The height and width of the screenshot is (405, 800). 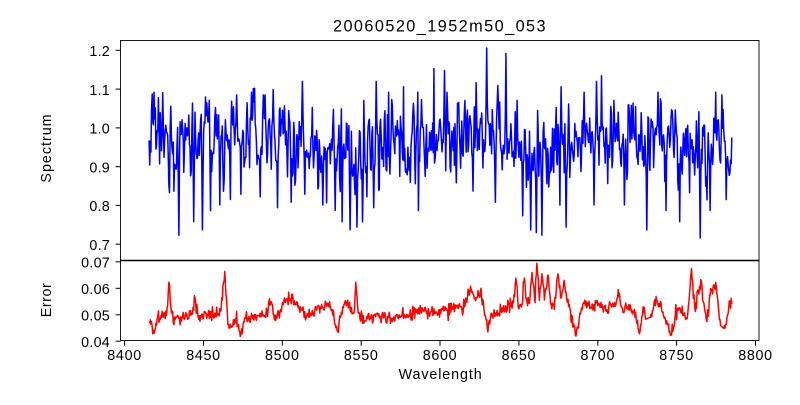 I want to click on svg-text: 0.04, so click(x=95, y=343).